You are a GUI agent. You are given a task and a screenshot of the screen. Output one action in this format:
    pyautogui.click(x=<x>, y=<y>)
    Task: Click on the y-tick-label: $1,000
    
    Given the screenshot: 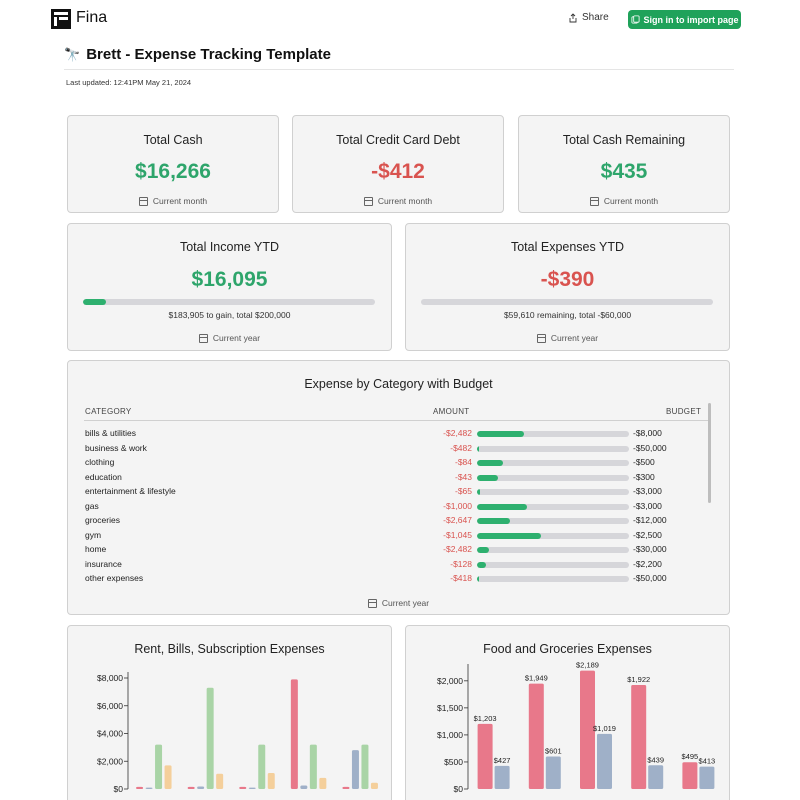 What is the action you would take?
    pyautogui.click(x=450, y=735)
    